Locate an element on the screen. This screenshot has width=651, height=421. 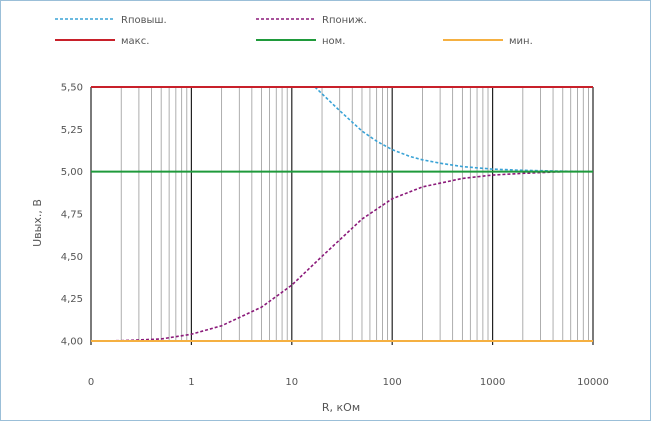
y-tick-label: 4,75 is located at coordinates (72, 215).